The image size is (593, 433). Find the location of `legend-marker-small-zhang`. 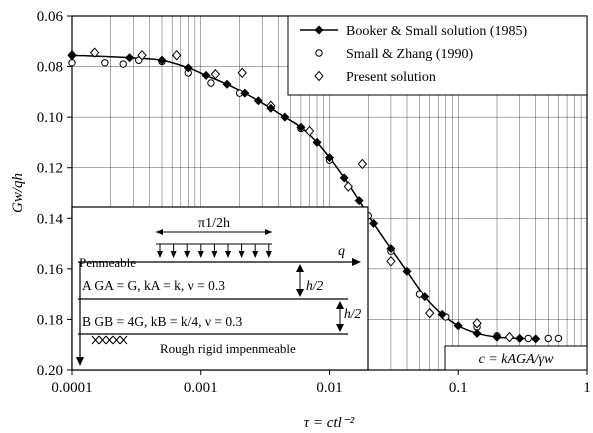

legend-marker-small-zhang is located at coordinates (319, 53).